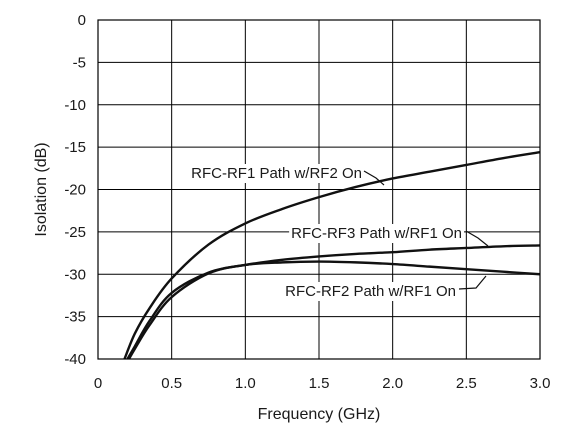 This screenshot has height=437, width=562. Describe the element at coordinates (171, 383) in the screenshot. I see `x-tick-label: 0.5` at that location.